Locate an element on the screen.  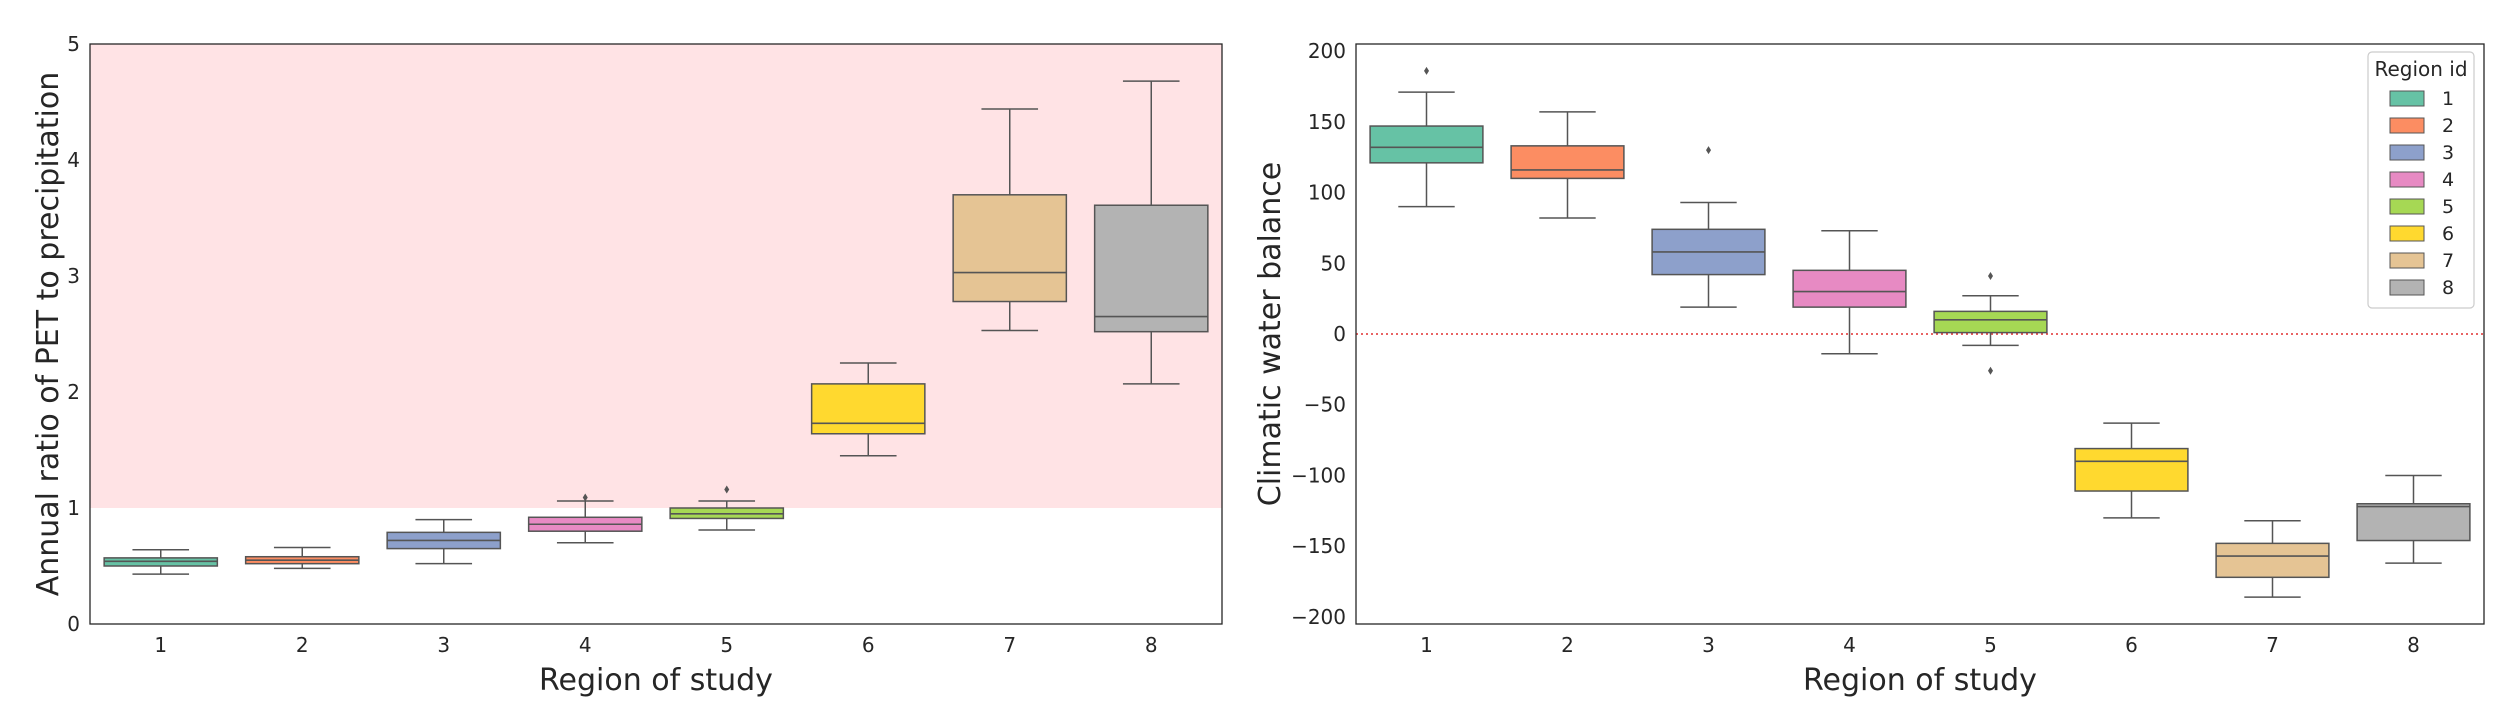
legend-label: 4 is located at coordinates (2448, 180).